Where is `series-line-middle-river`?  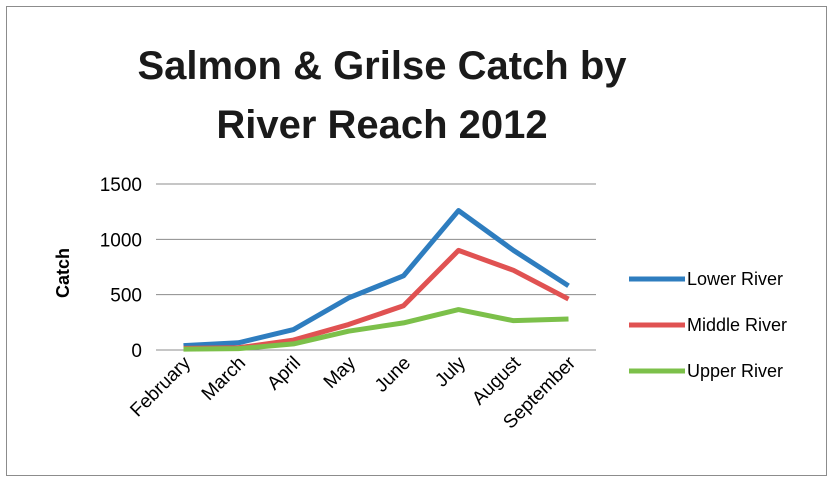
series-line-middle-river is located at coordinates (376, 299).